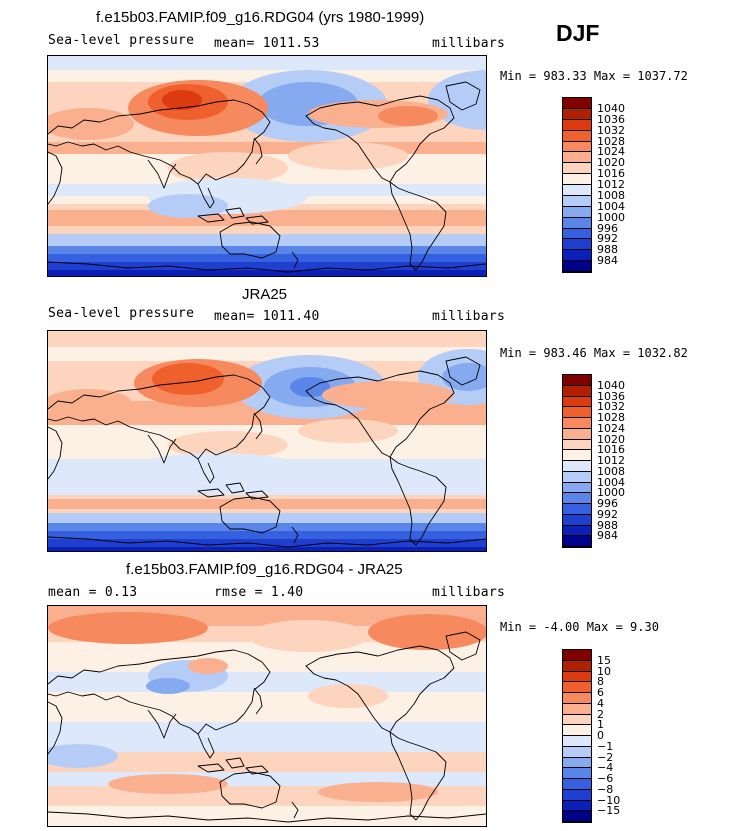 The width and height of the screenshot is (733, 831). What do you see at coordinates (604, 671) in the screenshot?
I see `colorbar-label: 10` at bounding box center [604, 671].